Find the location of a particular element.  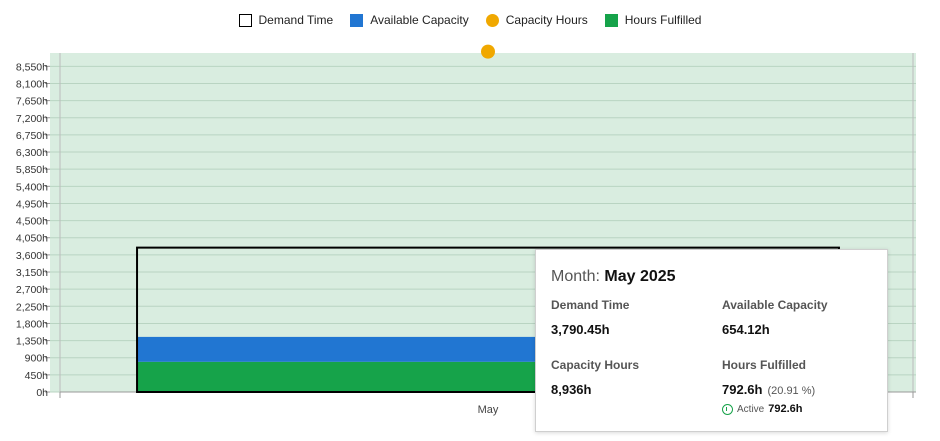

tooltip-active-label: Active is located at coordinates (751, 409).